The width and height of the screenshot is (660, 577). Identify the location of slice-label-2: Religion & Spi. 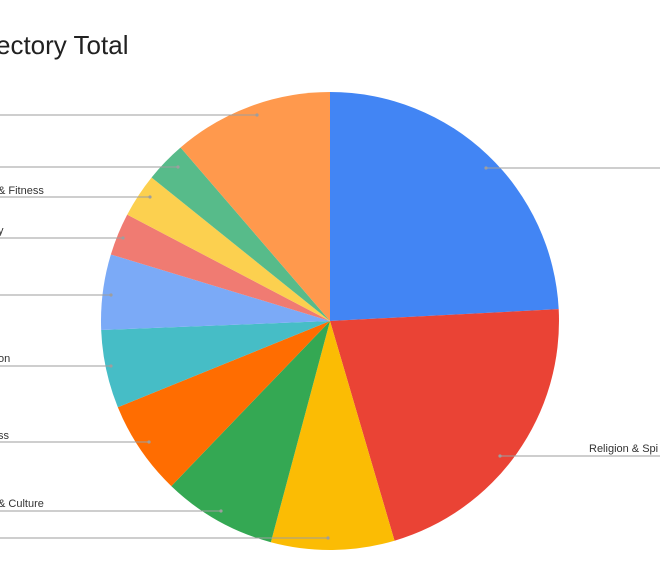
(623, 449).